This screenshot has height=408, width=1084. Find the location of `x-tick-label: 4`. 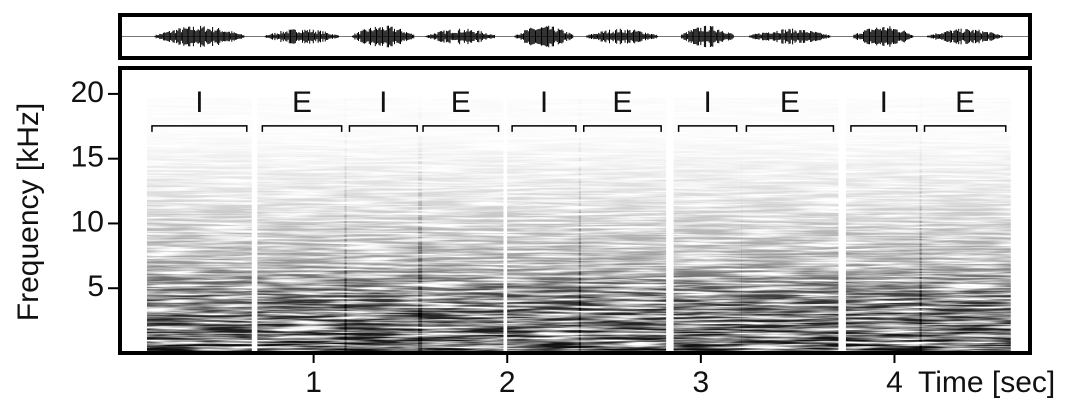

x-tick-label: 4 is located at coordinates (894, 382).